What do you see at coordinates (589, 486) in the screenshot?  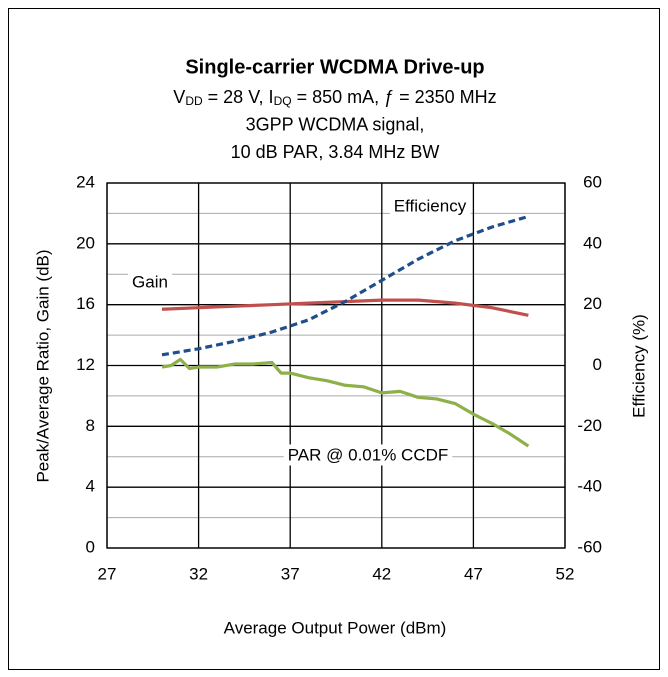 I see `y2-tick-label: -40` at bounding box center [589, 486].